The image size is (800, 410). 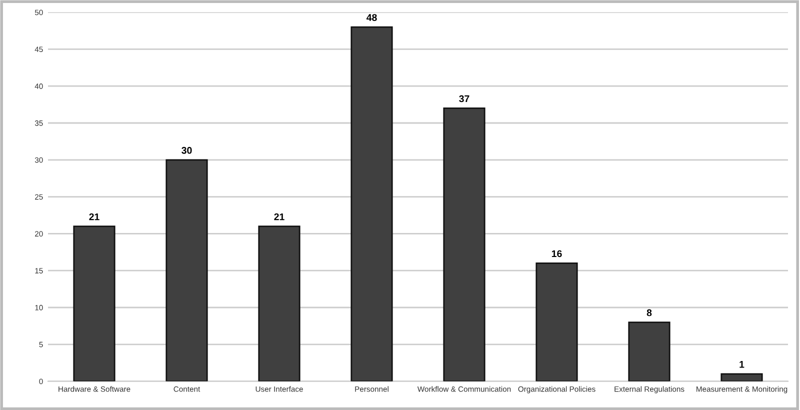 What do you see at coordinates (742, 364) in the screenshot?
I see `data-label: 1` at bounding box center [742, 364].